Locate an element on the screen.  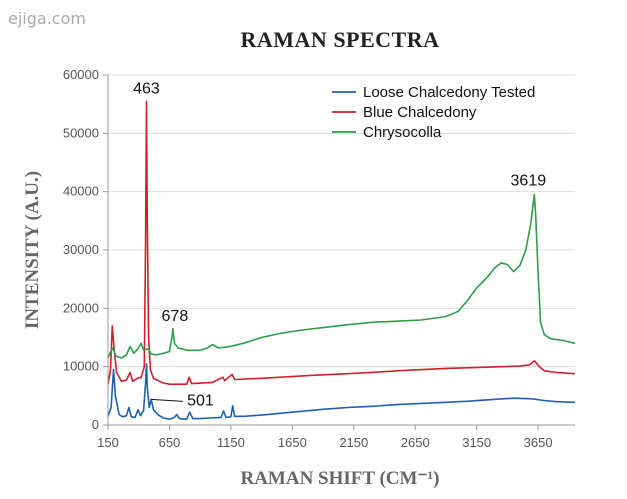
y-tick-label: 10000 is located at coordinates (81, 366).